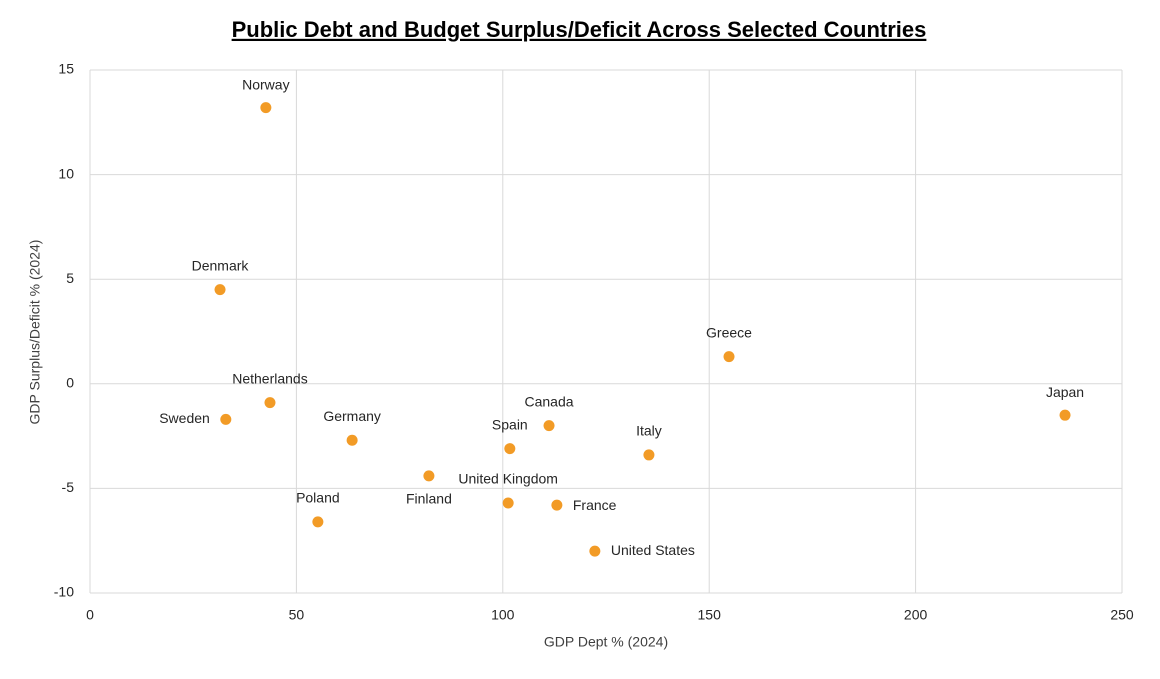  Describe the element at coordinates (90, 615) in the screenshot. I see `x-tick-label: 0` at that location.